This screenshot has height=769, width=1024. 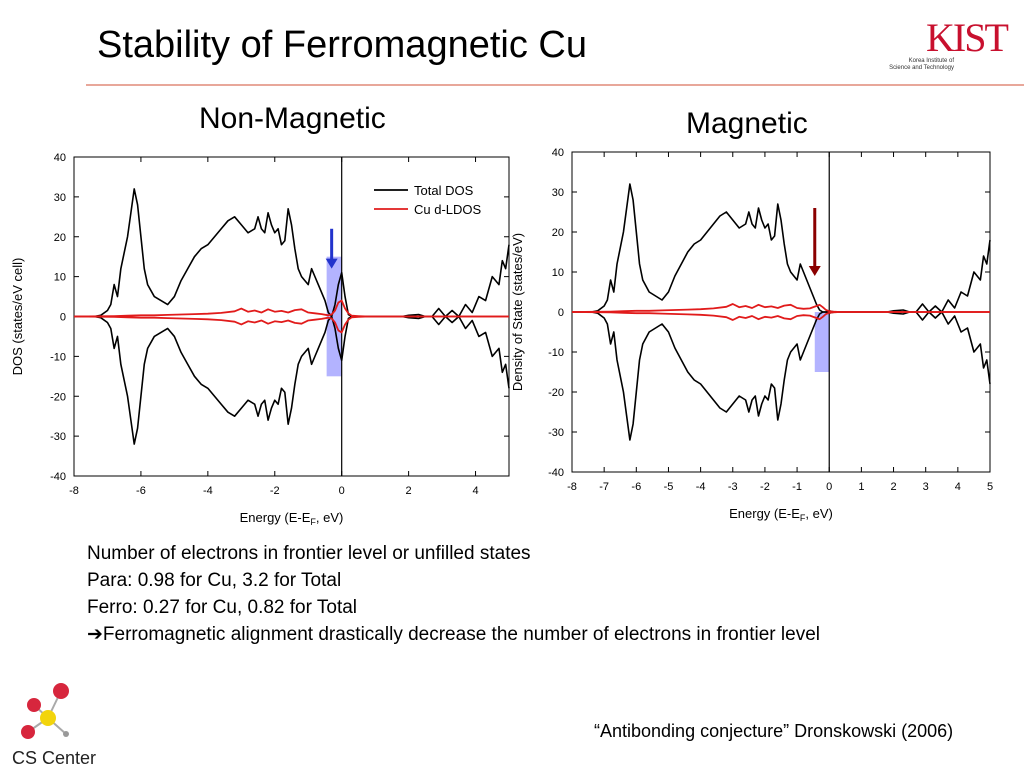 I want to click on arrow-right-icon: ➔, so click(x=95, y=634).